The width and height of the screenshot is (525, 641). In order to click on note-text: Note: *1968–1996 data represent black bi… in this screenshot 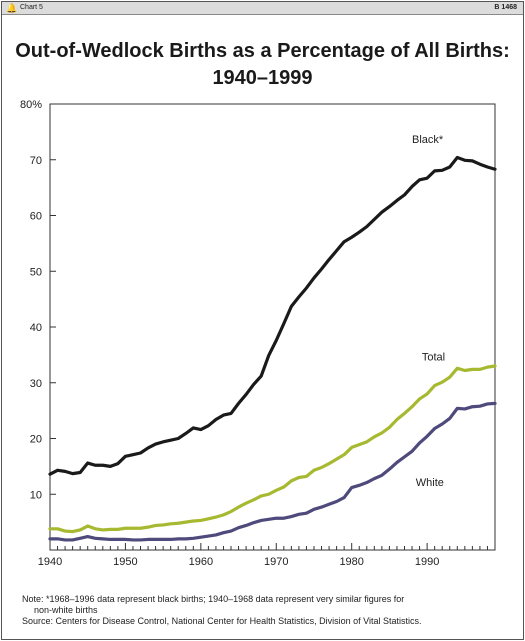, I will do `click(213, 599)`.